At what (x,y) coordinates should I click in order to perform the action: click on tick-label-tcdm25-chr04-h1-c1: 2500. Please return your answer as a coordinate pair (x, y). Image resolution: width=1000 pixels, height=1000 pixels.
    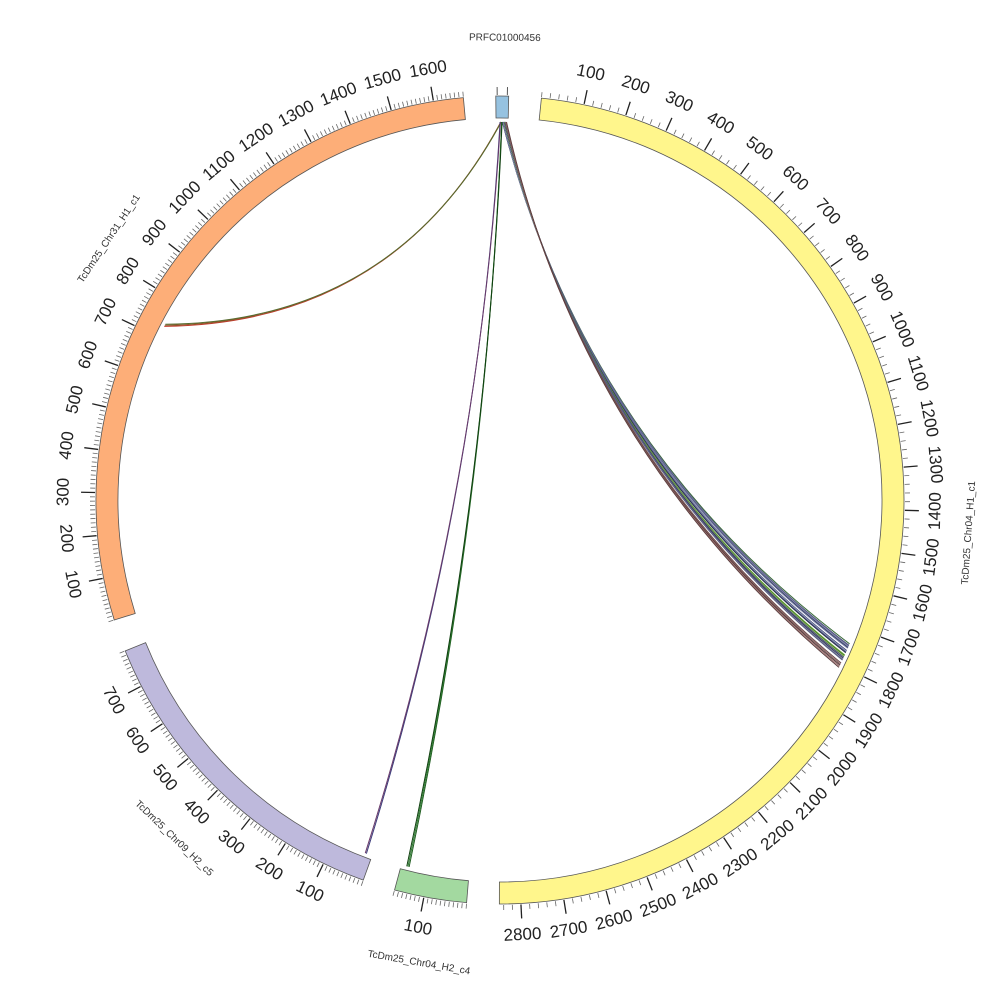
    Looking at the image, I should click on (658, 905).